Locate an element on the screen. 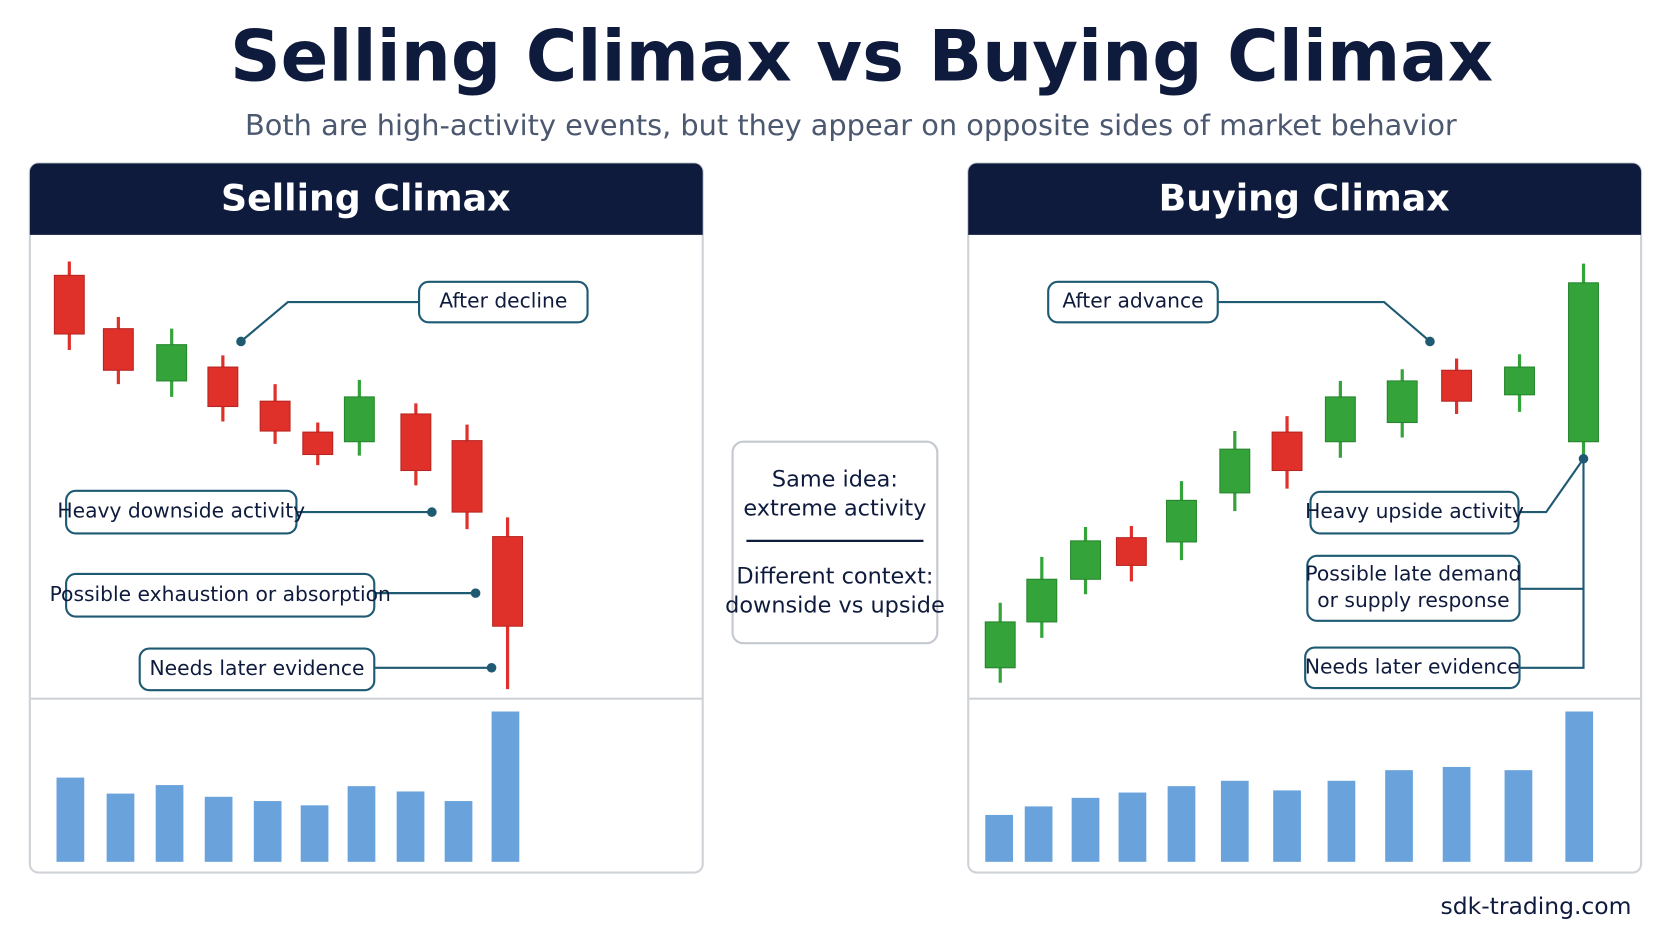  callout-text: After decline is located at coordinates (503, 301).